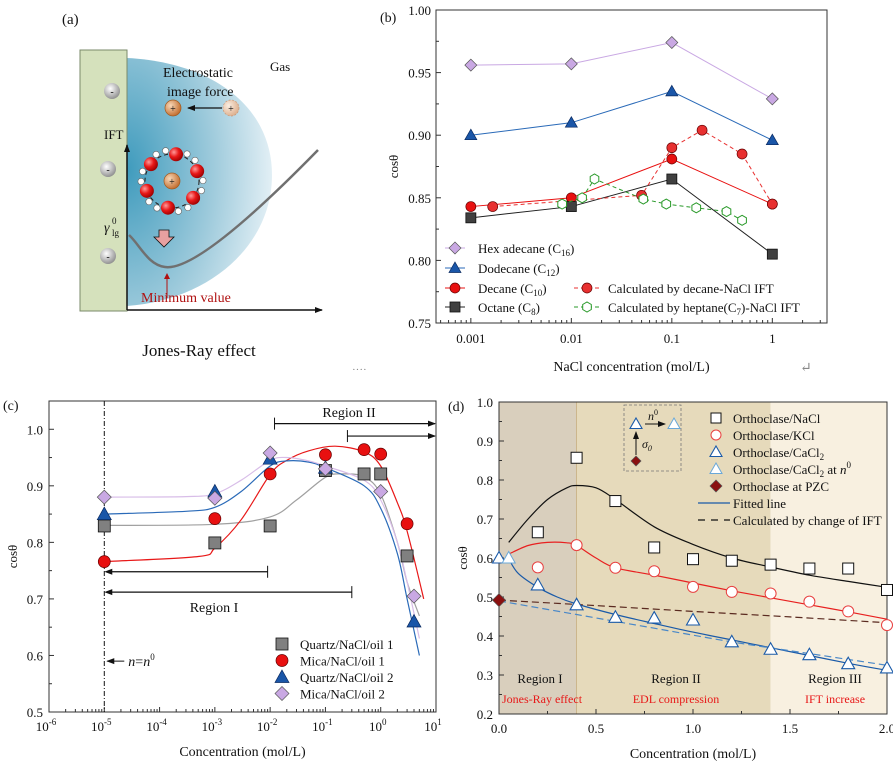 The image size is (893, 763). Describe the element at coordinates (499, 600) in the screenshot. I see `points-orthoclase-at-pzc` at that location.